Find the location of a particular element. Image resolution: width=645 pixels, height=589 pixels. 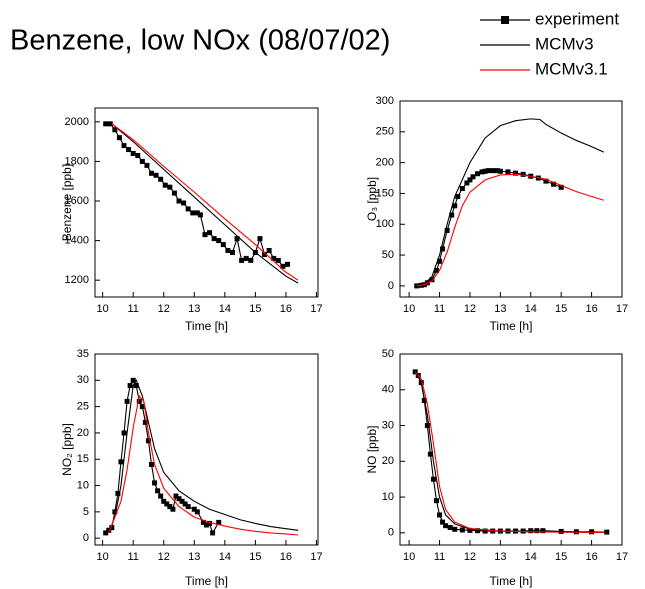

y-axis-label: NO [ppb] is located at coordinates (372, 449).